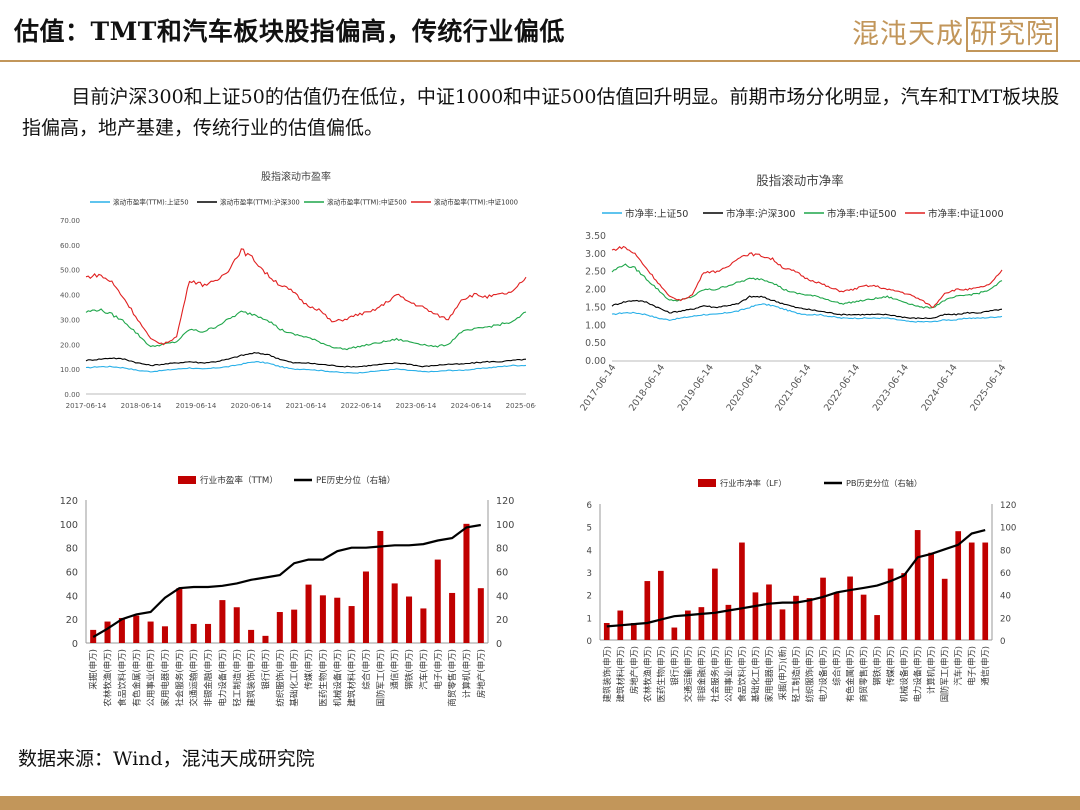 This screenshot has height=810, width=1080. Describe the element at coordinates (595, 236) in the screenshot. I see `y-tick-label: 3.50` at that location.